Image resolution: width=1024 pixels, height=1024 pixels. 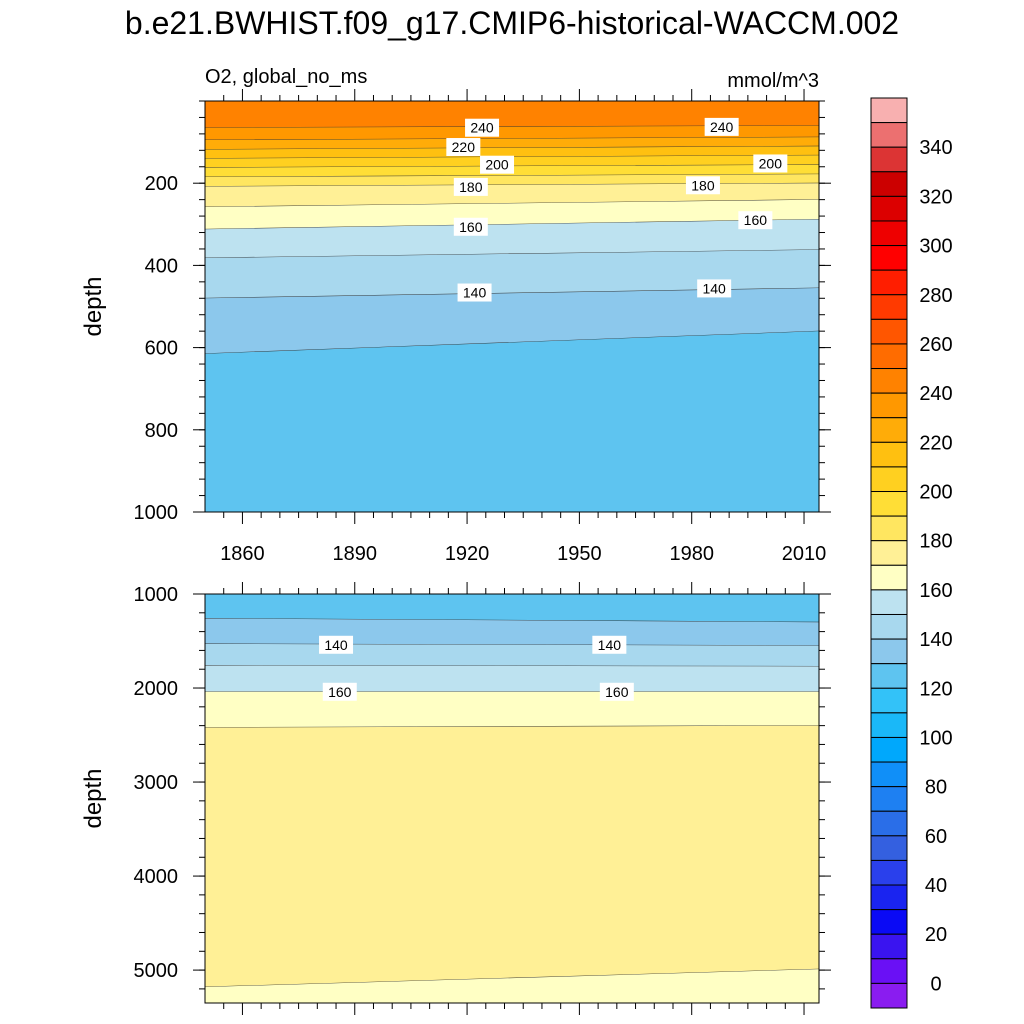 What do you see at coordinates (161, 184) in the screenshot?
I see `y-tick-label: 200` at bounding box center [161, 184].